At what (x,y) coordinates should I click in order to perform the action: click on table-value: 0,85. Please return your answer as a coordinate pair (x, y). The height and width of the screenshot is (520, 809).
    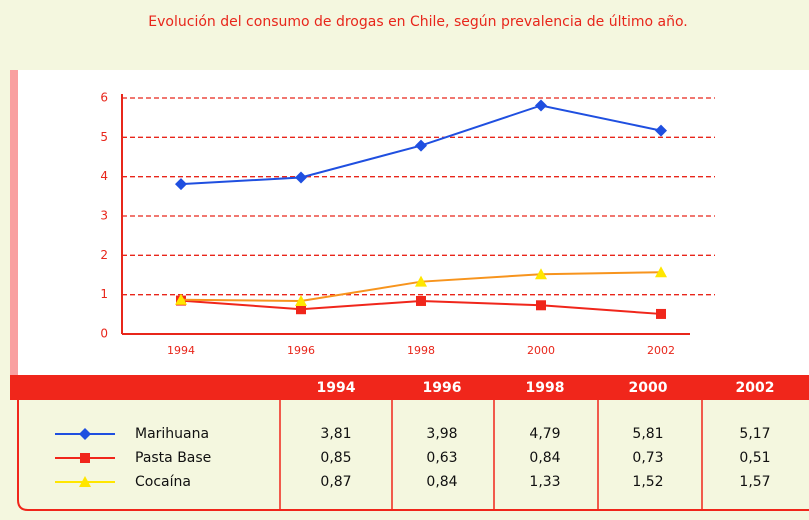
    Looking at the image, I should click on (335, 458).